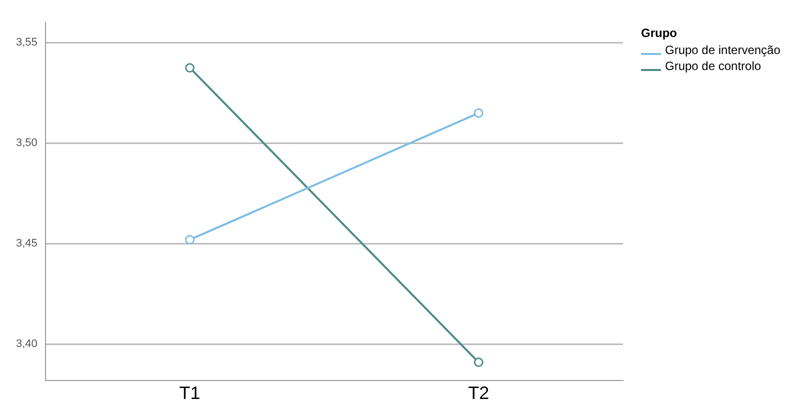  What do you see at coordinates (27, 344) in the screenshot?
I see `y-tick-label: 3,40` at bounding box center [27, 344].